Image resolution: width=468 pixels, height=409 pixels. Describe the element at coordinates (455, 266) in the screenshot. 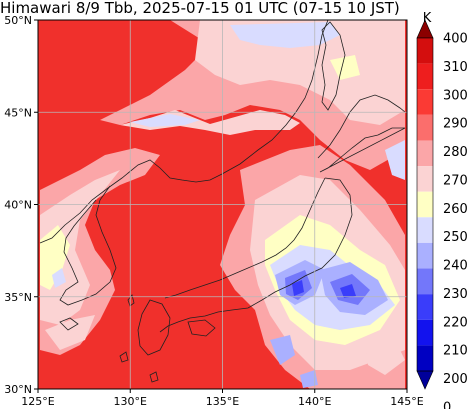

I see `colorbar-level-label: 240` at that location.